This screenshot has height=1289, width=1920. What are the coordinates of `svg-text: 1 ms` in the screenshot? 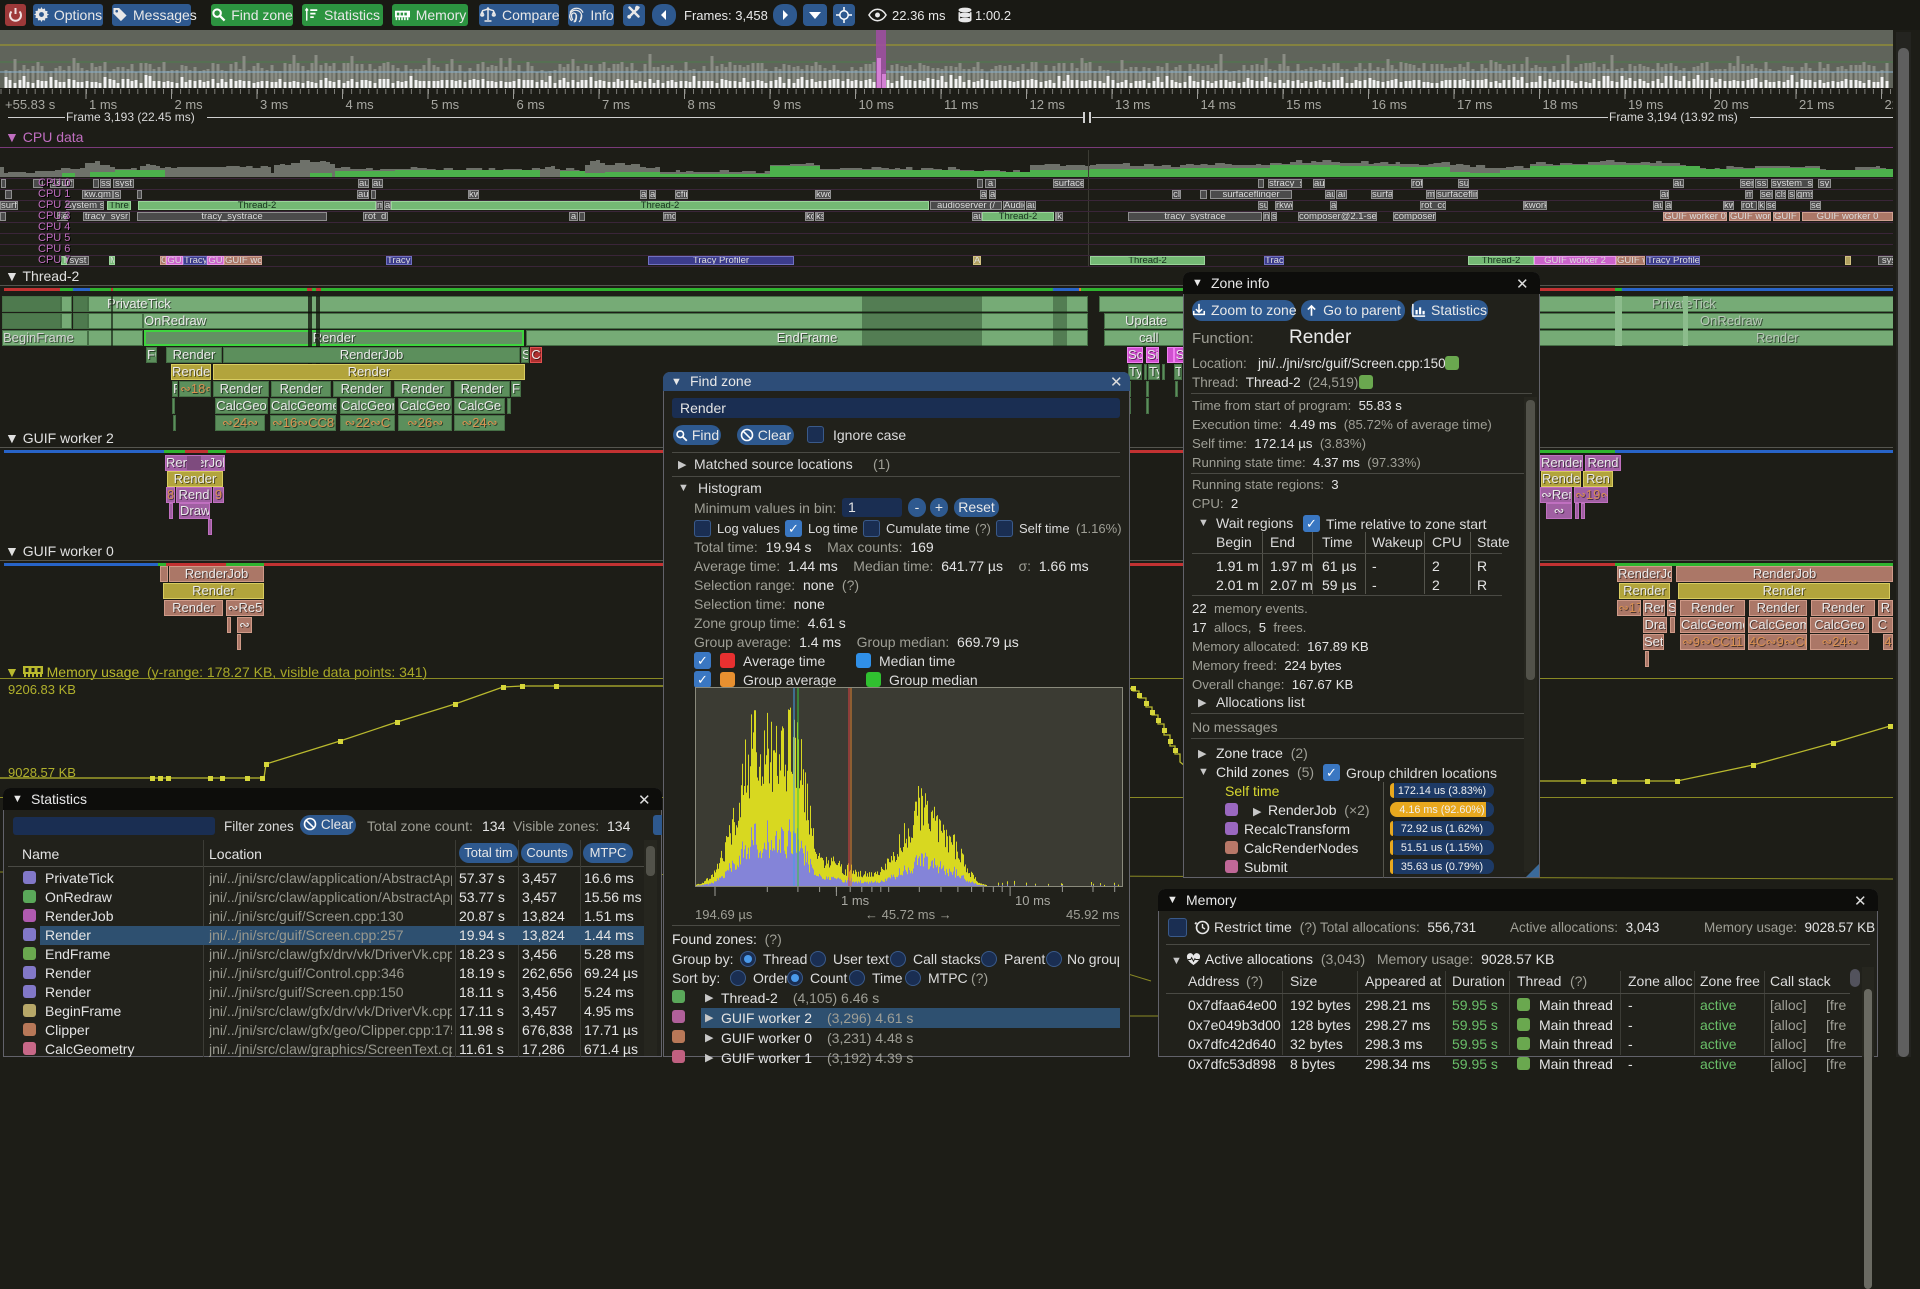 It's located at (855, 900).